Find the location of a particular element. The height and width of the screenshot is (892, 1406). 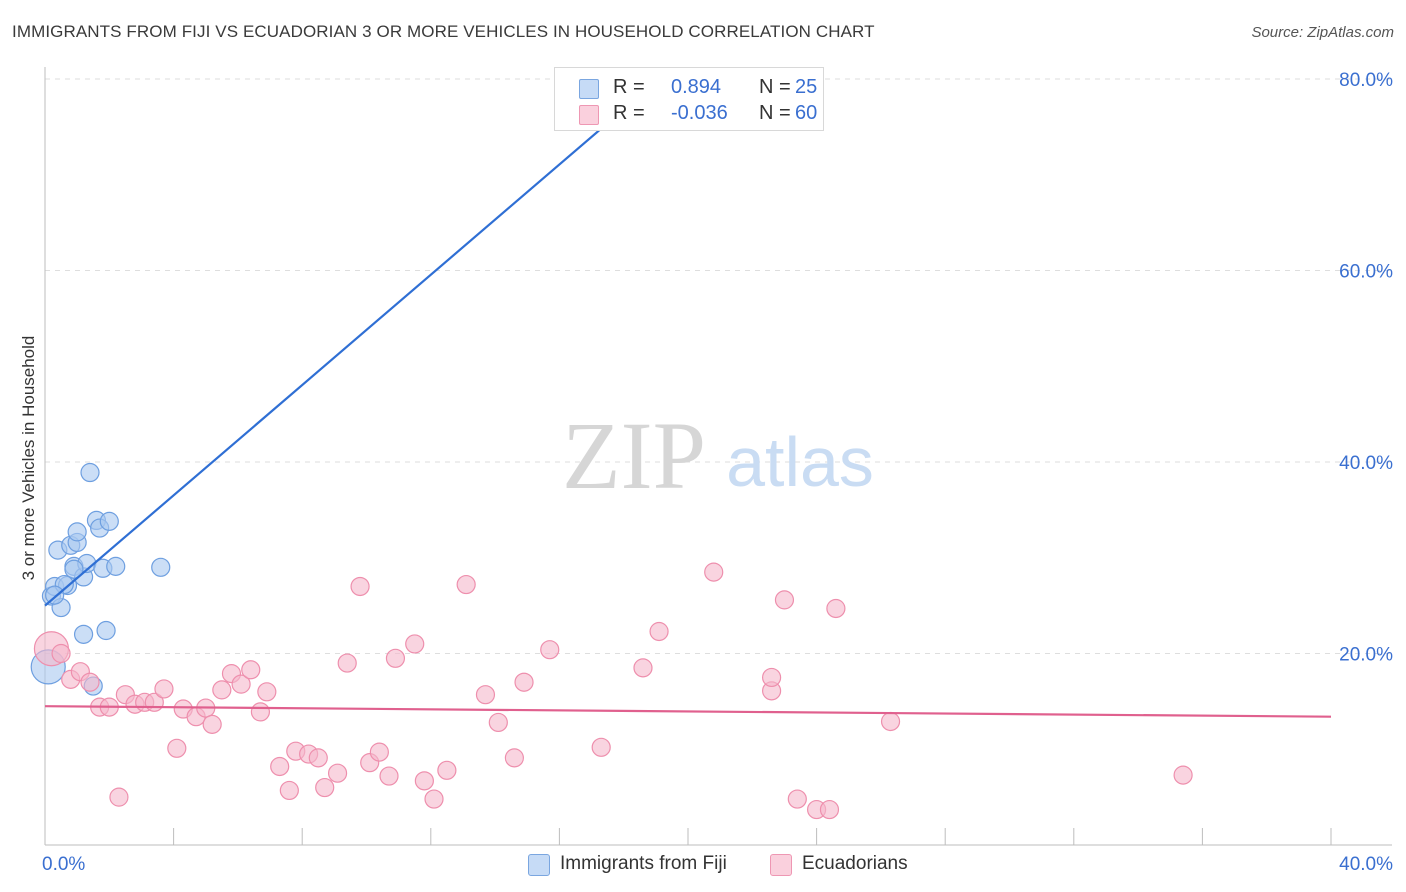

legend-label: Immigrants from Fiji is located at coordinates (643, 863).